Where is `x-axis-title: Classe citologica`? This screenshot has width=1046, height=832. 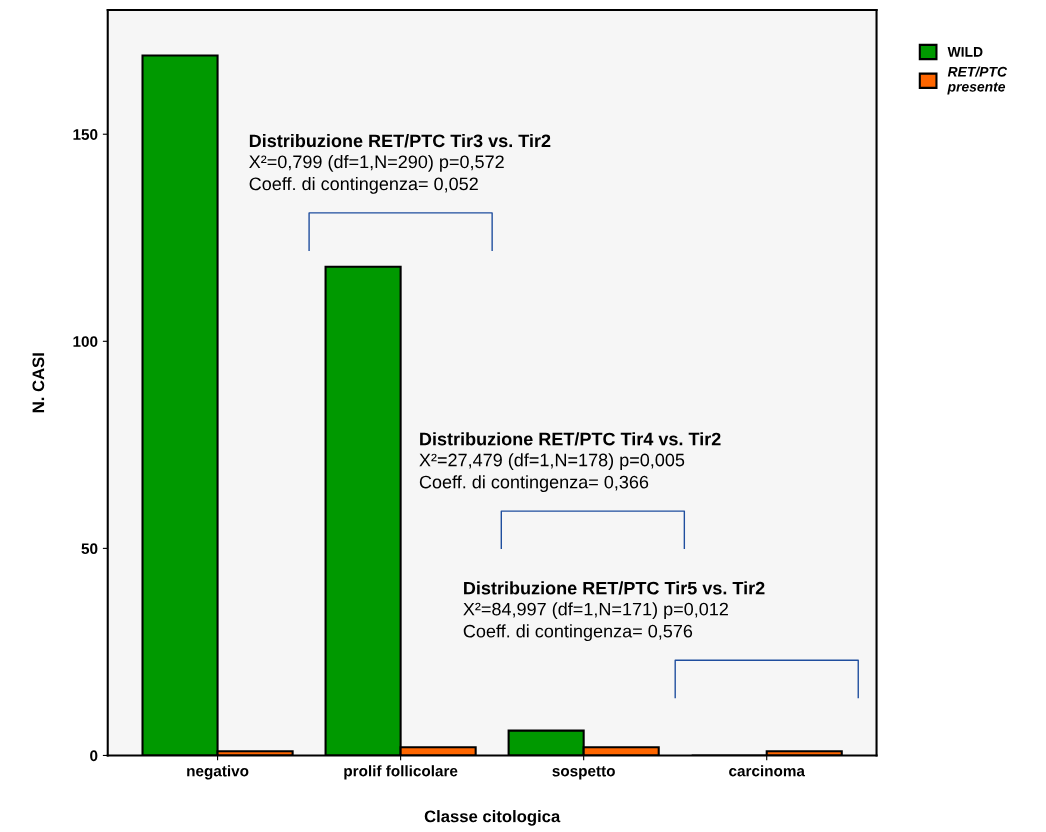
x-axis-title: Classe citologica is located at coordinates (492, 818).